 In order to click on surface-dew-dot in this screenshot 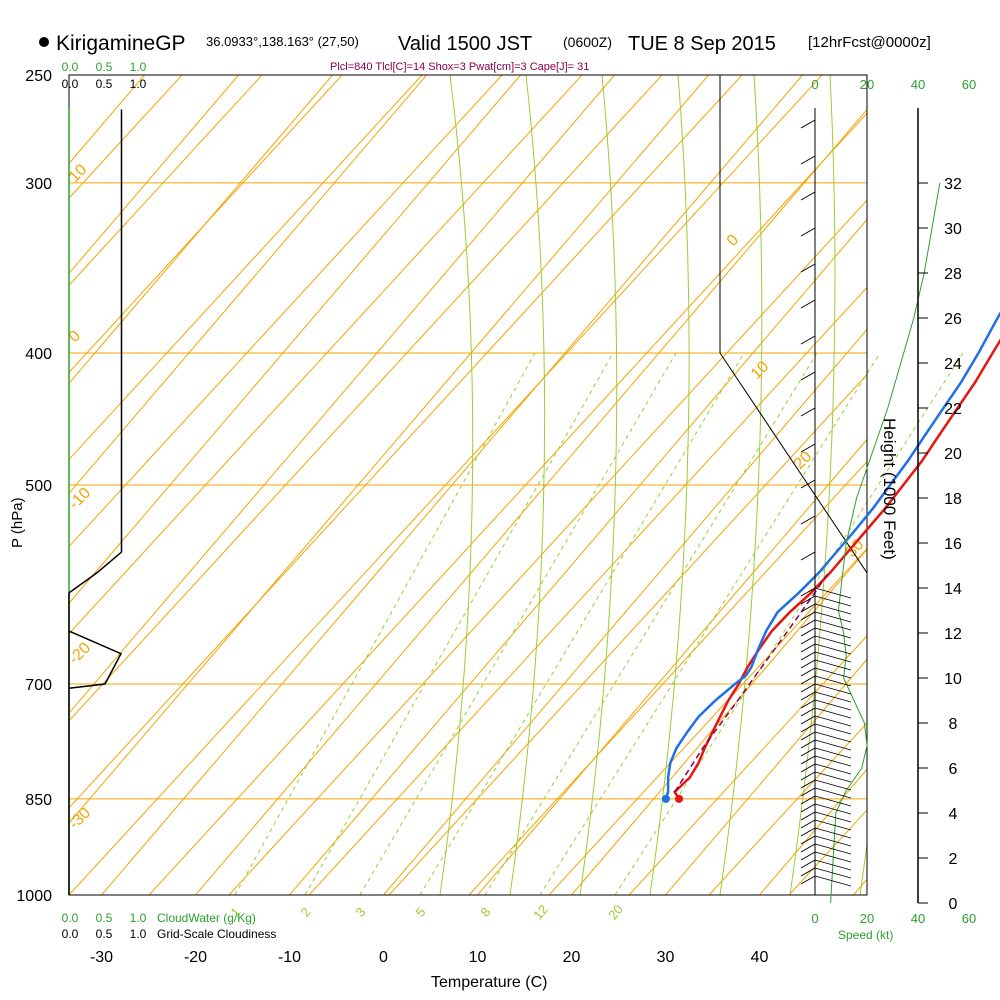, I will do `click(665, 798)`.